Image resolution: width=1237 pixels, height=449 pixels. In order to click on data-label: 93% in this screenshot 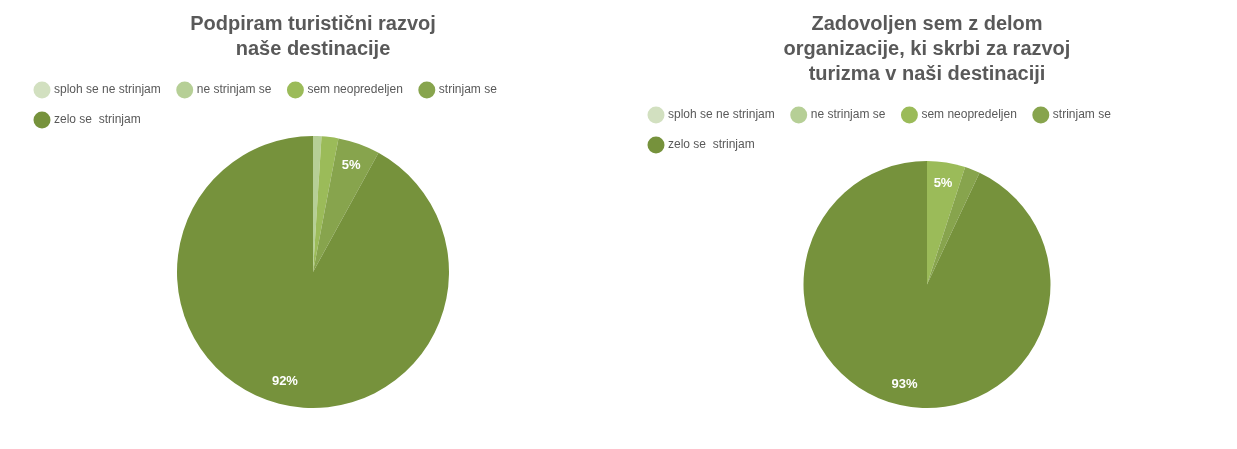, I will do `click(905, 384)`.